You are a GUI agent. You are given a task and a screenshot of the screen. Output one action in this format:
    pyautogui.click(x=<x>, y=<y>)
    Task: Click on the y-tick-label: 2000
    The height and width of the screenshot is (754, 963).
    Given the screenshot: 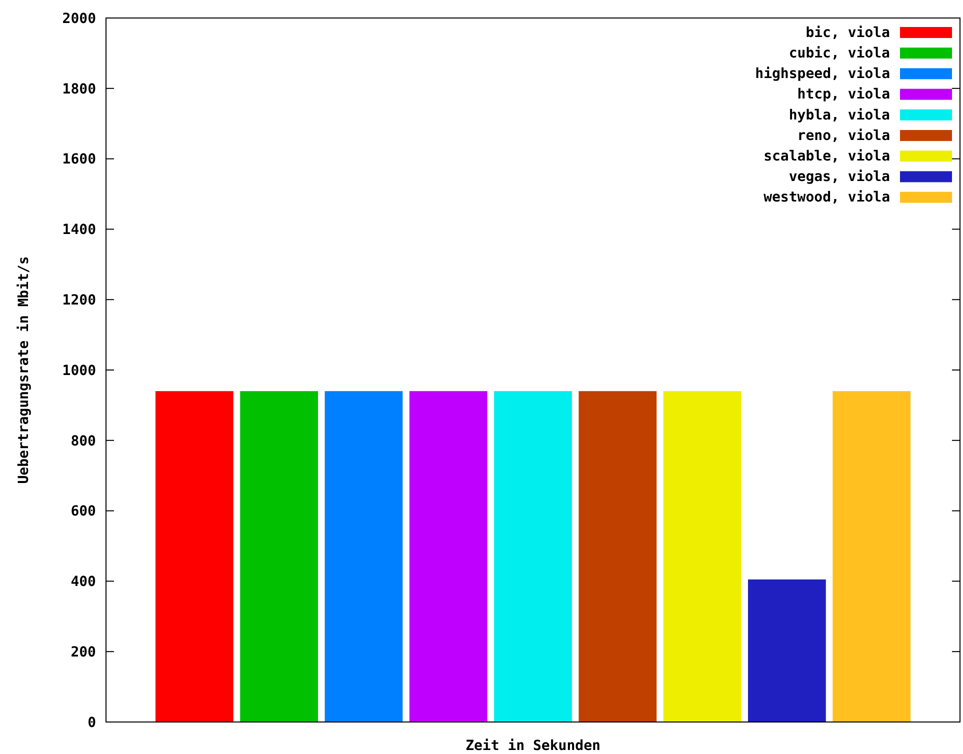 What is the action you would take?
    pyautogui.click(x=79, y=18)
    